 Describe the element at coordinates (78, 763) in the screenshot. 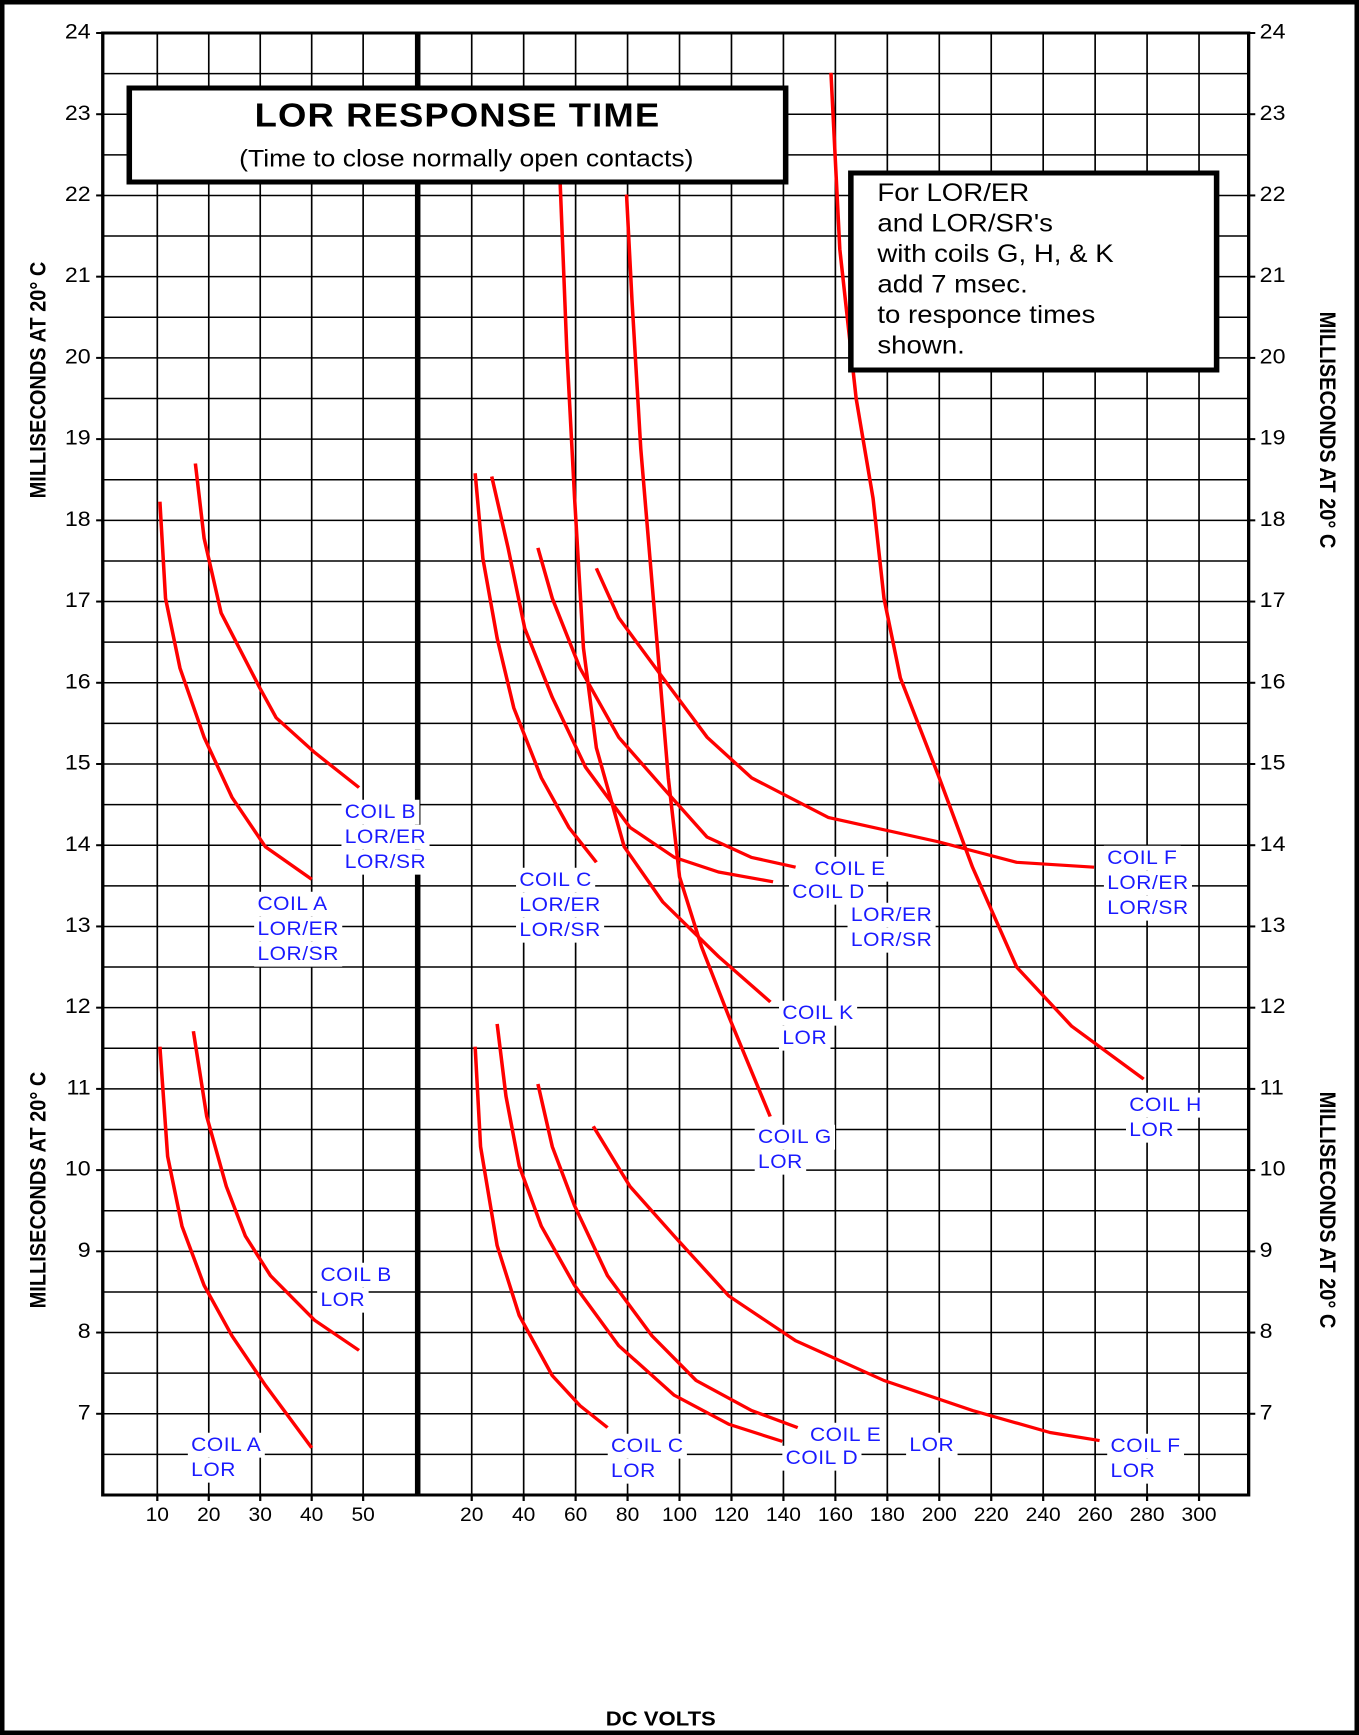

I see `y-tick-label: 15` at that location.